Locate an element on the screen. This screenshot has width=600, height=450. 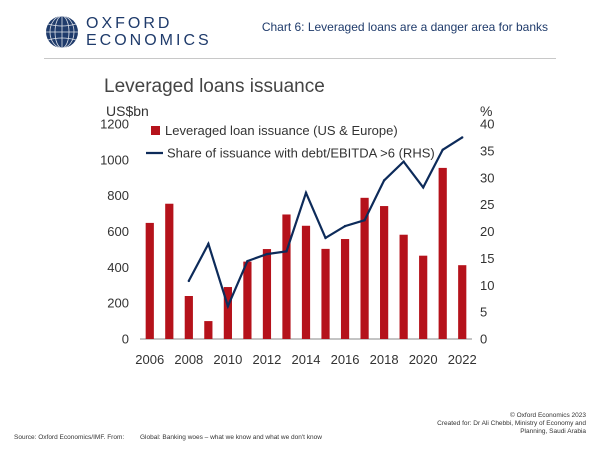
x-tick-label: 2012 is located at coordinates (266, 359).